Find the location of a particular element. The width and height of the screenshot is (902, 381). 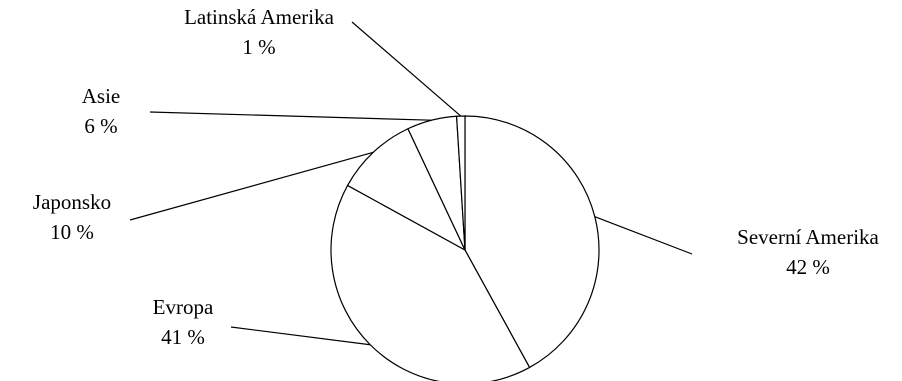

slice-value-label-severni-amerika: 42 % is located at coordinates (808, 267).